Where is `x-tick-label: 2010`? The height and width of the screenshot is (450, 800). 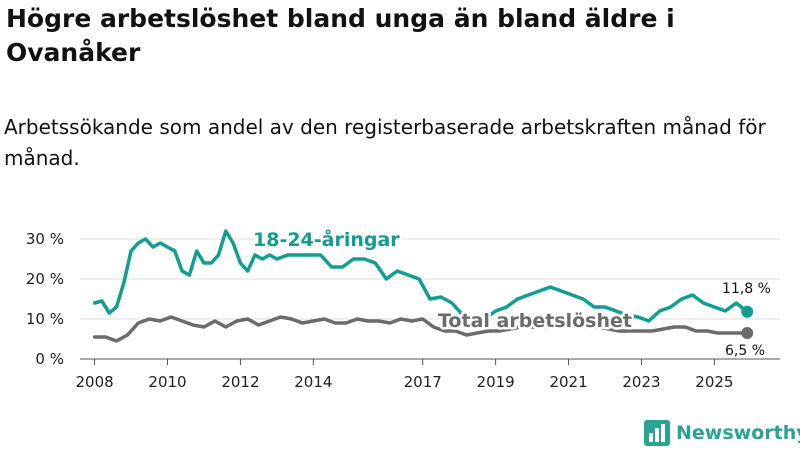 x-tick-label: 2010 is located at coordinates (167, 382).